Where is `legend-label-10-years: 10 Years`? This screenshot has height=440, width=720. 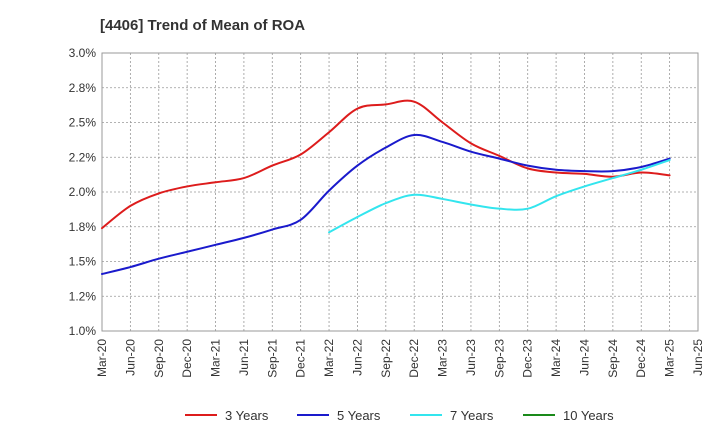 legend-label-10-years: 10 Years is located at coordinates (588, 415).